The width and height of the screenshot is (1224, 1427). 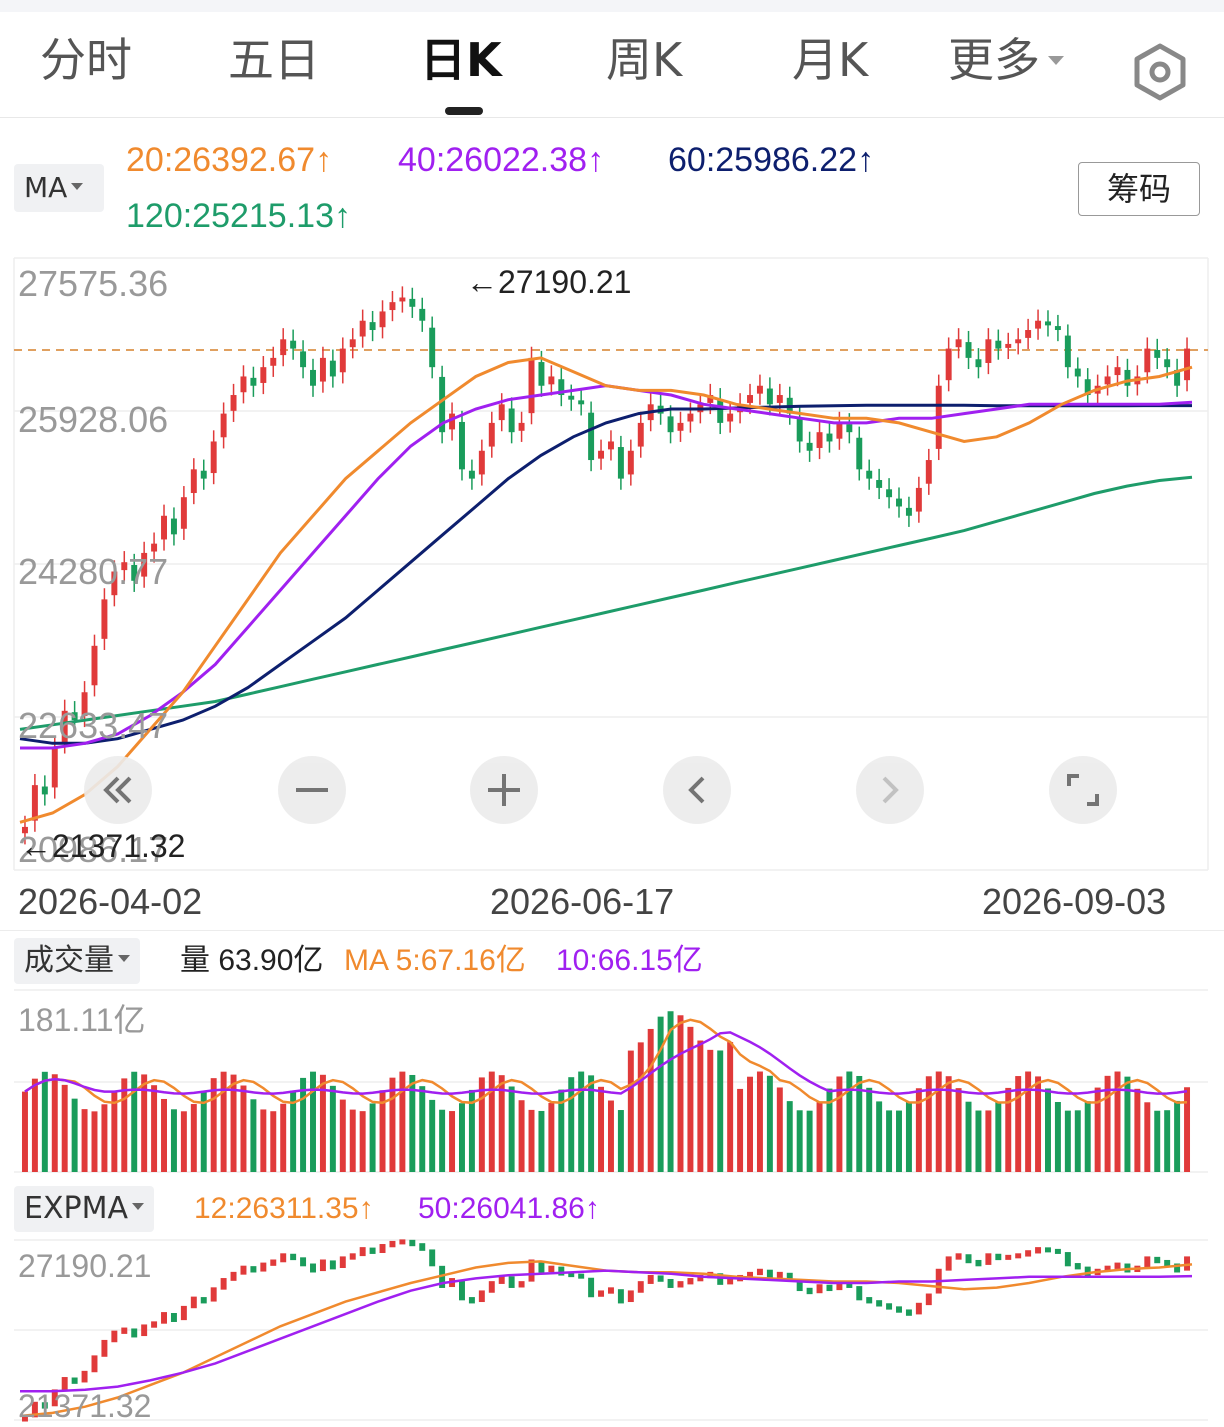 What do you see at coordinates (461, 60) in the screenshot?
I see `tab-daily-k: 日K` at bounding box center [461, 60].